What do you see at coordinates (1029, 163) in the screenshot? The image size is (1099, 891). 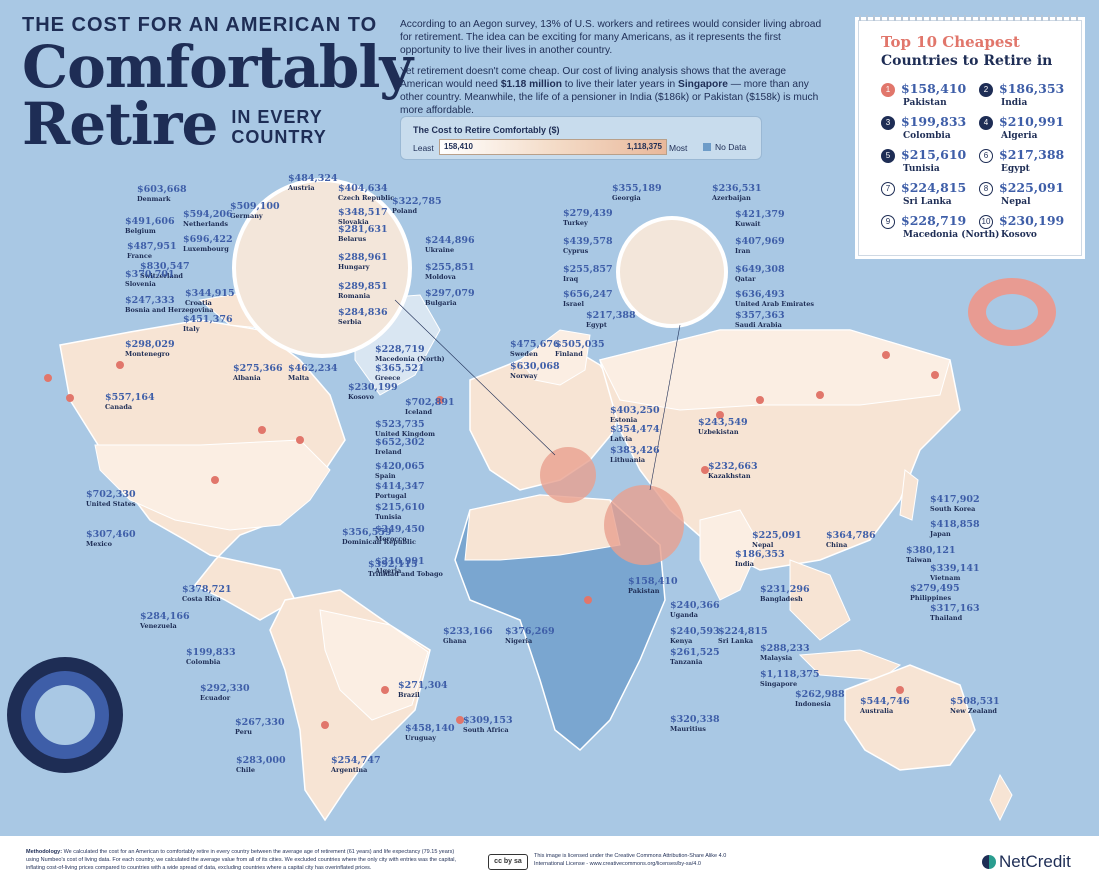 I see `top10-item: 6 $217,388 Egypt` at bounding box center [1029, 163].